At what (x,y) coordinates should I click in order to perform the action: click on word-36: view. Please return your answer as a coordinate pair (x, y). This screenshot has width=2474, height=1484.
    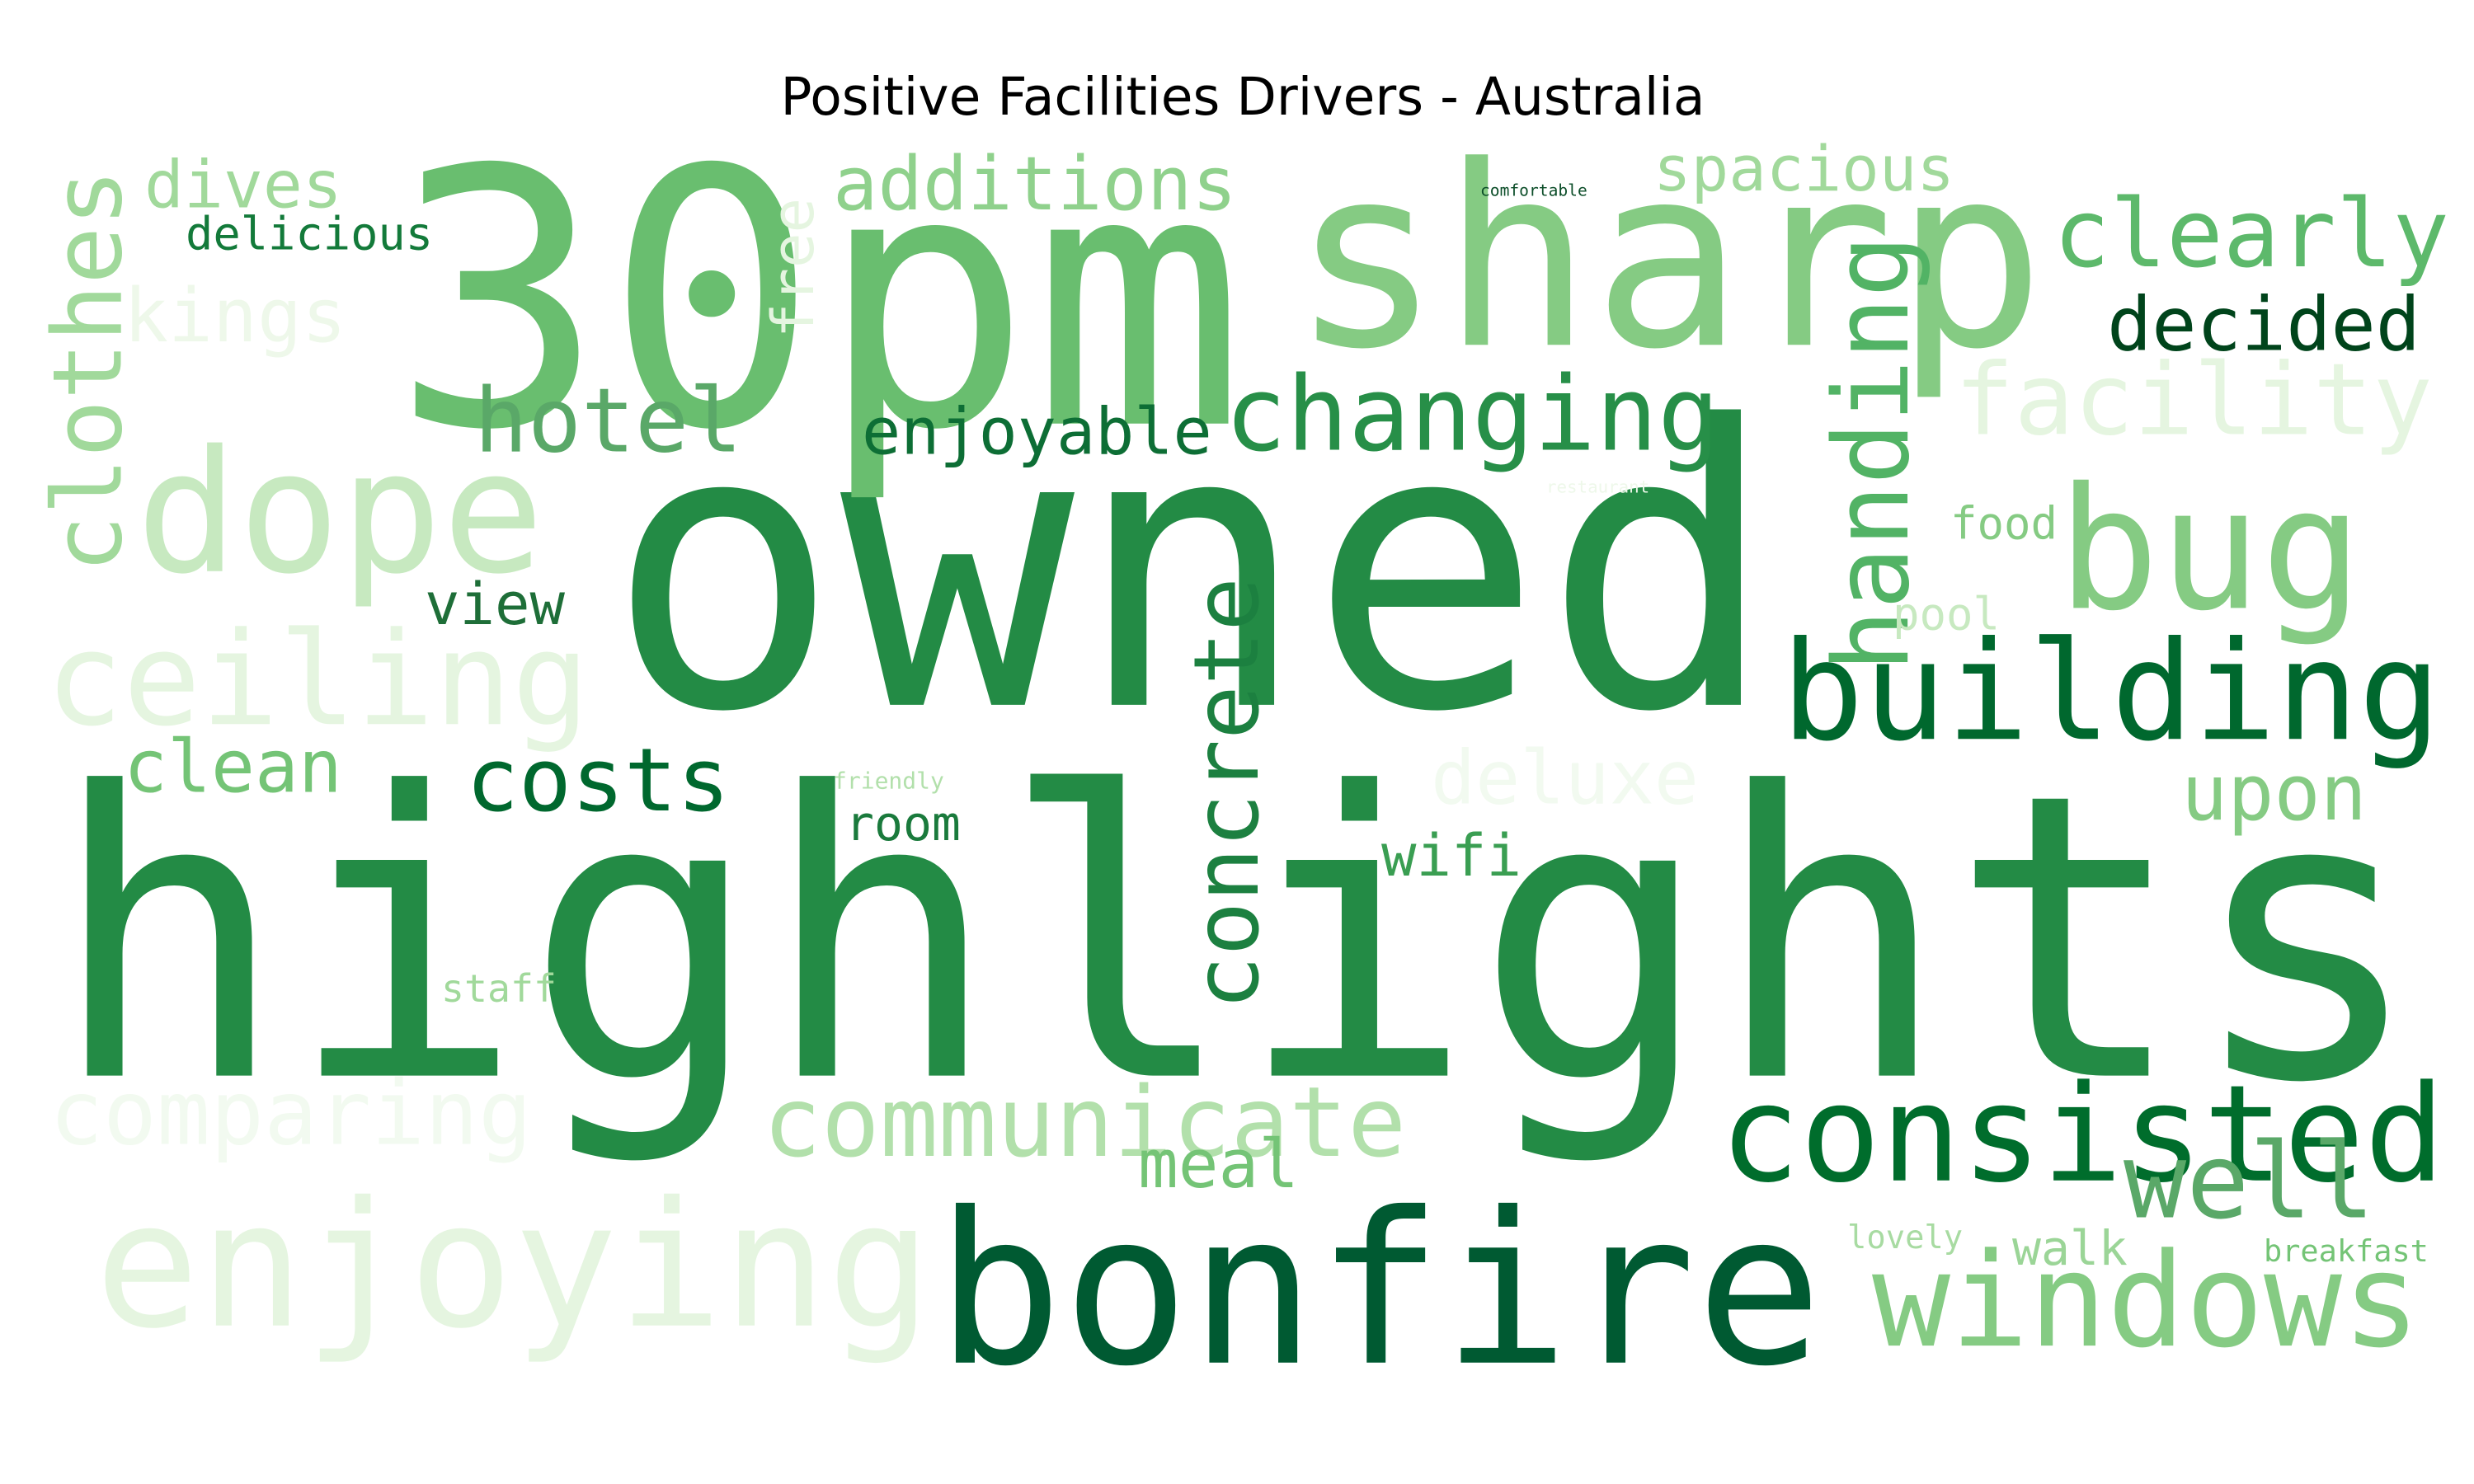
    Looking at the image, I should click on (495, 603).